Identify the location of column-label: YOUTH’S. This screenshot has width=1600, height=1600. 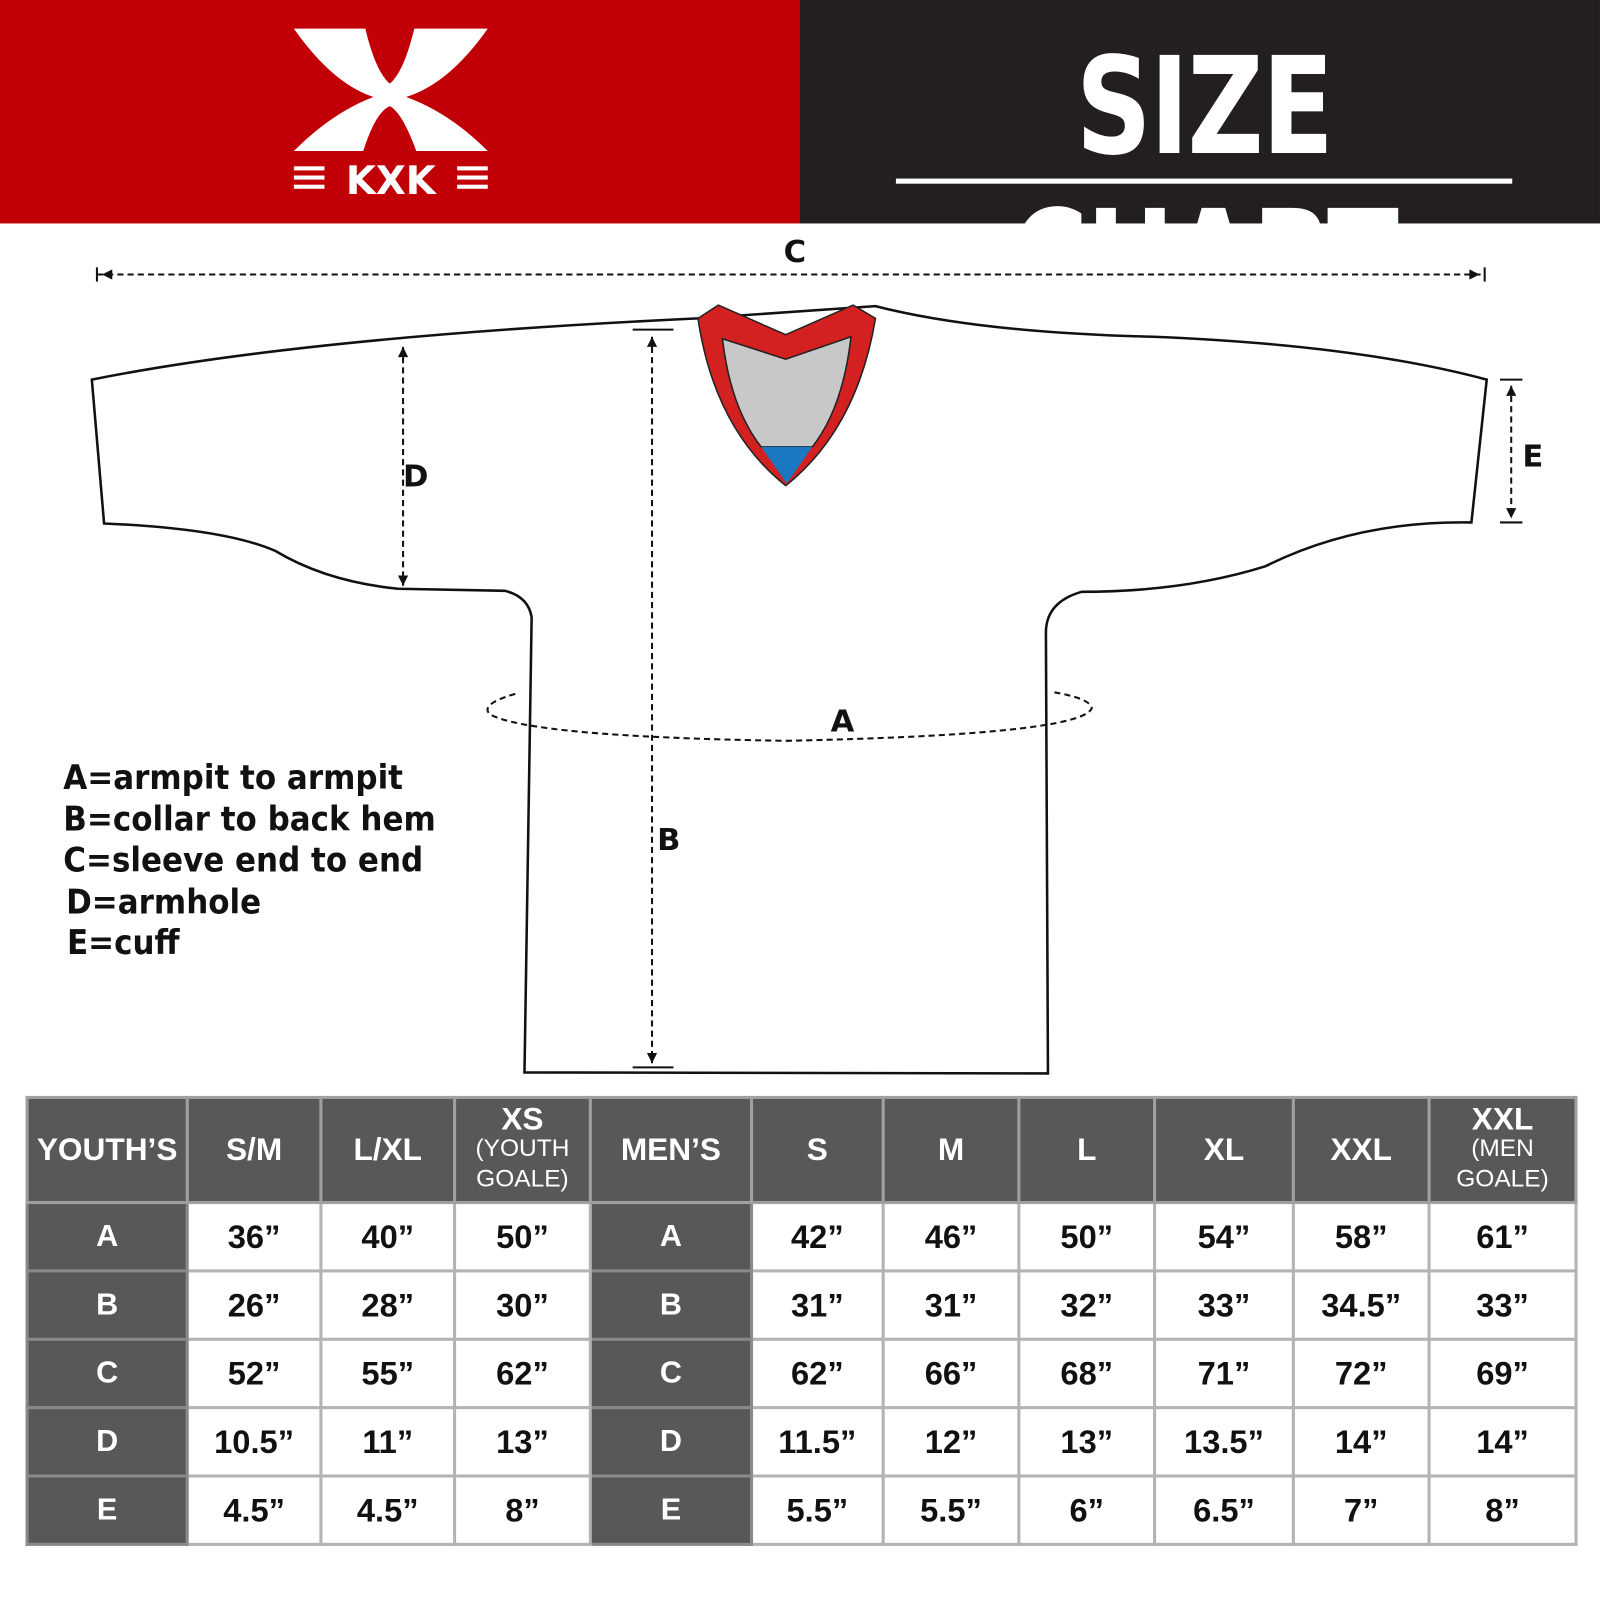
(107, 1149).